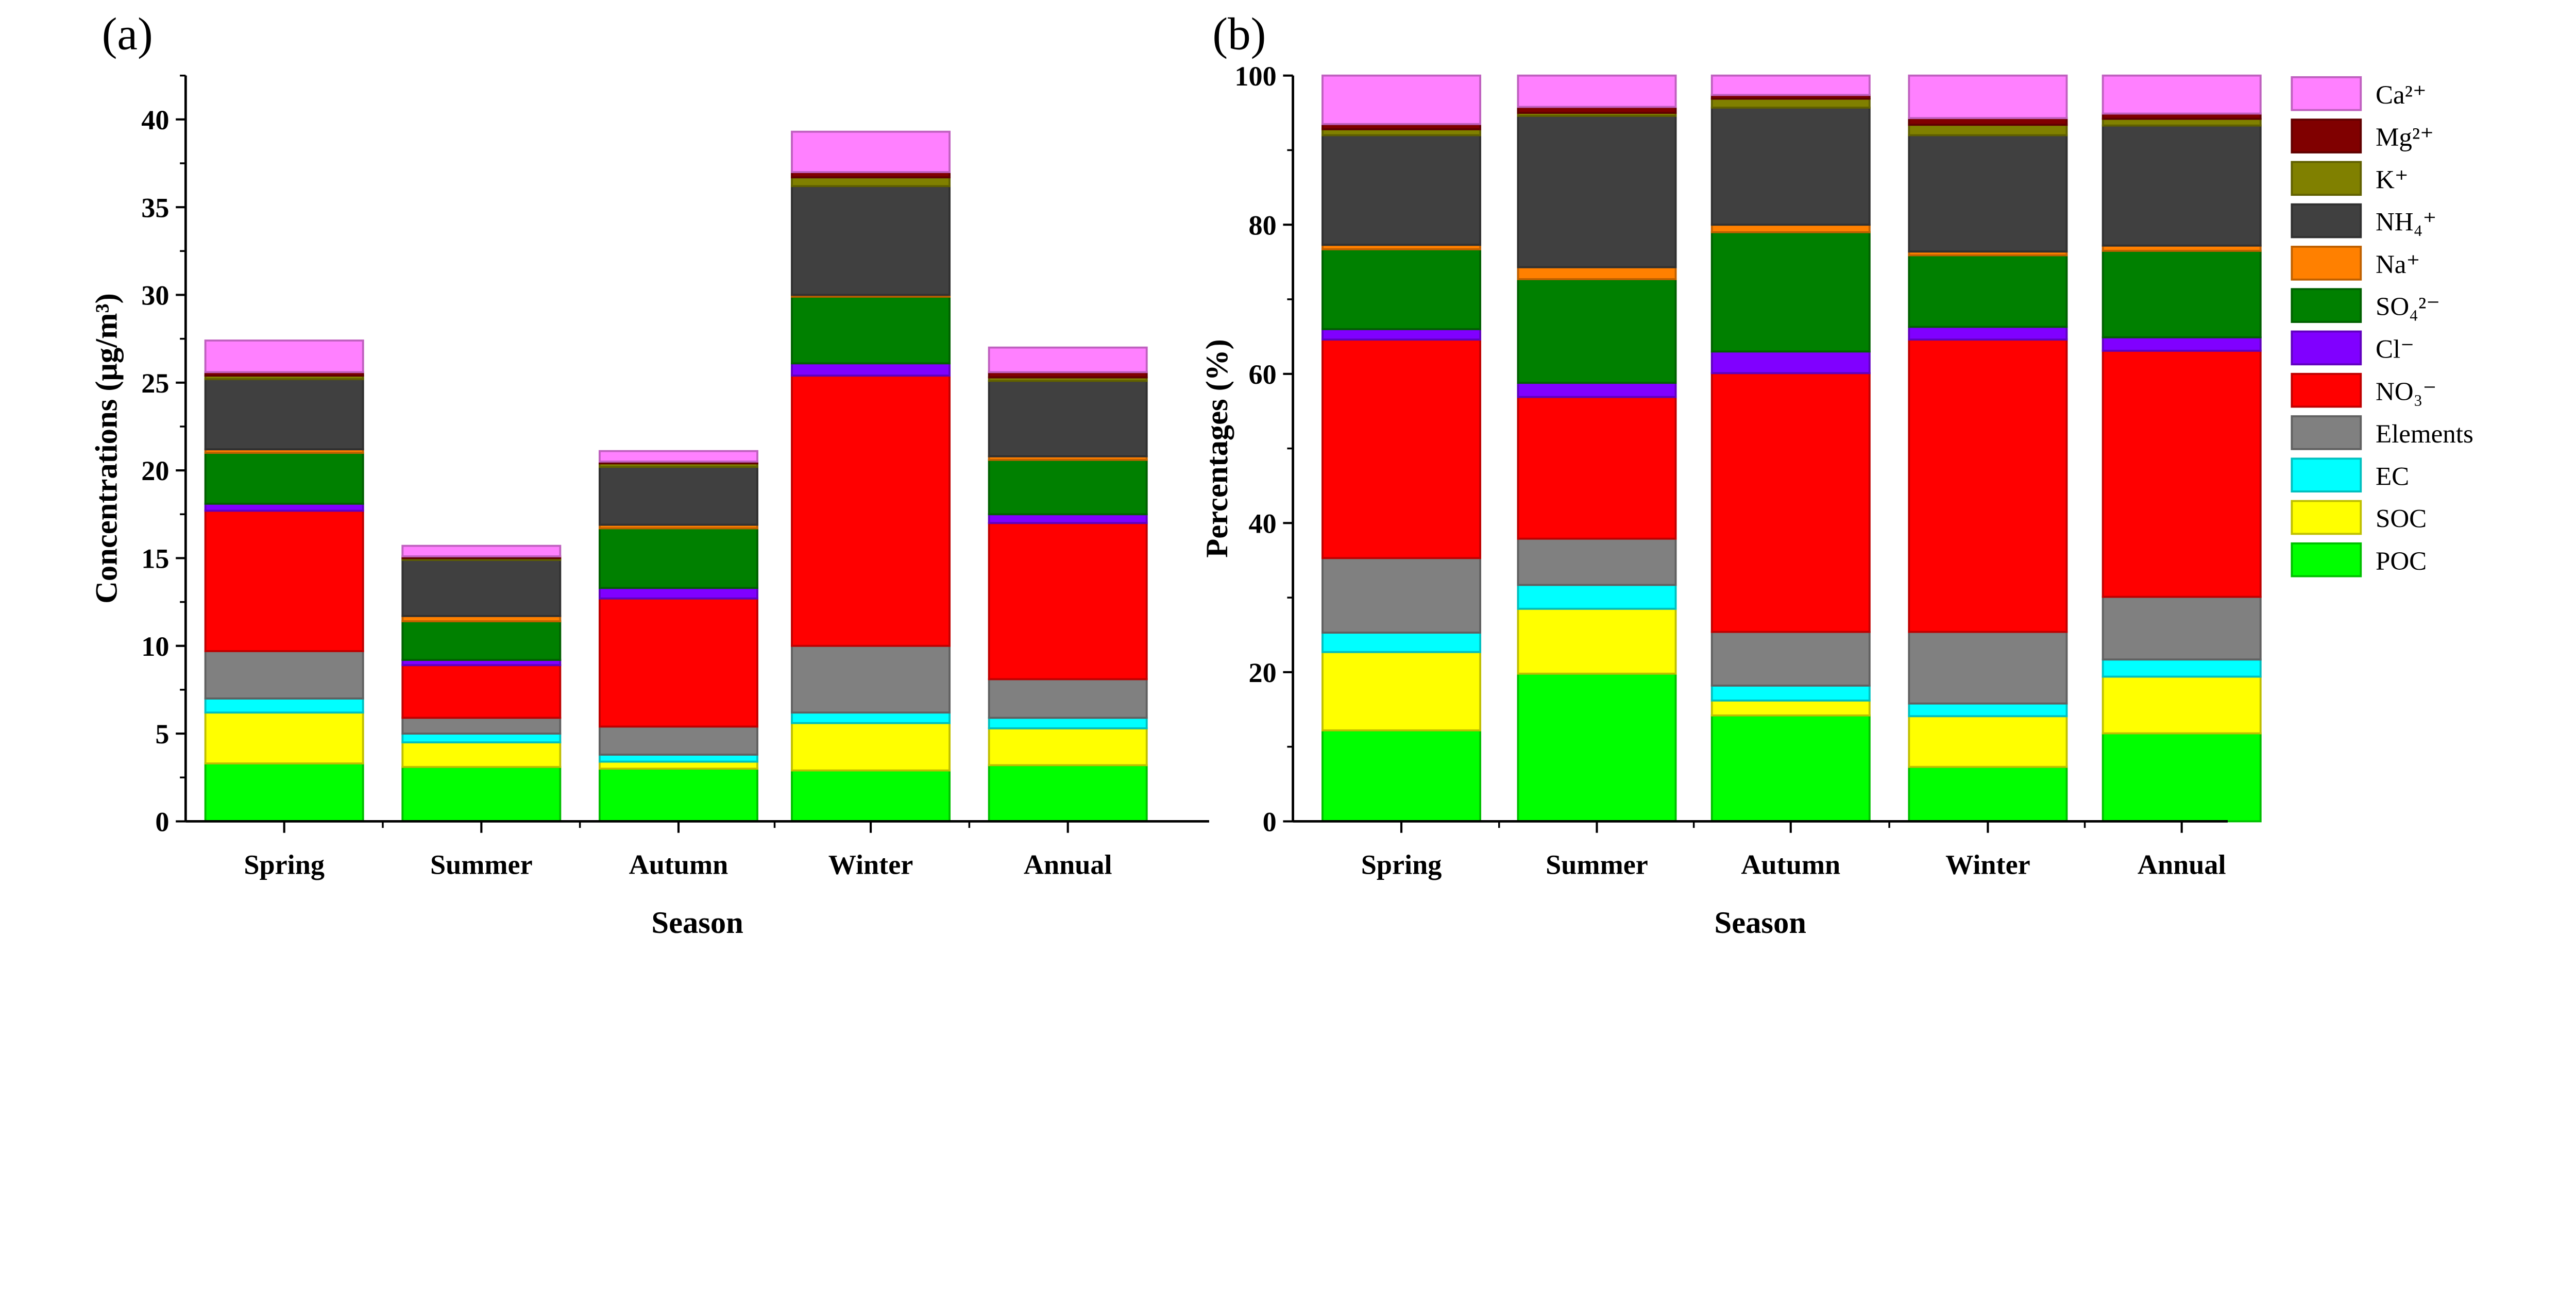  What do you see at coordinates (1239, 34) in the screenshot?
I see `panel-label: (b)` at bounding box center [1239, 34].